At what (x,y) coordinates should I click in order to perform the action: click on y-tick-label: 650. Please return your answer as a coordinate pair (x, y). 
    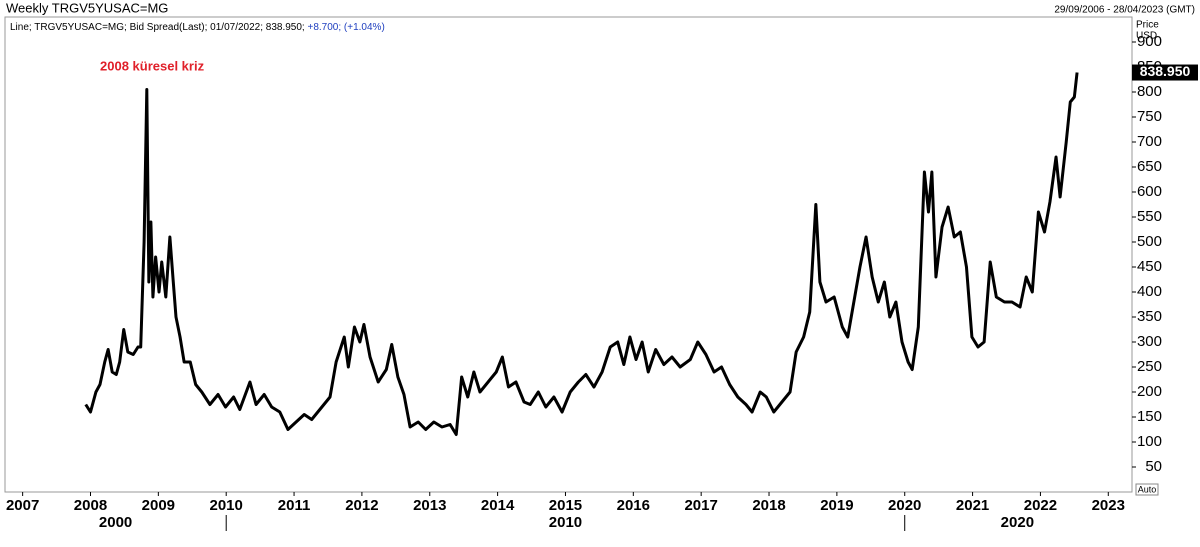
    Looking at the image, I should click on (1149, 166).